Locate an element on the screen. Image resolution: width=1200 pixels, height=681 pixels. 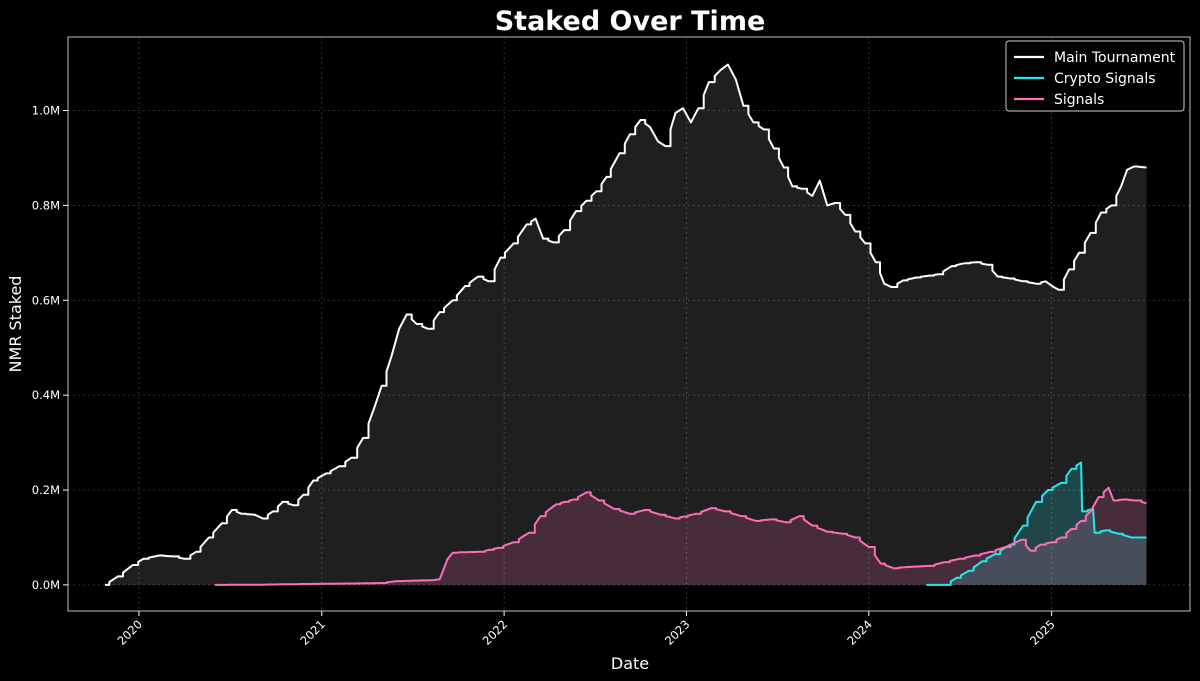
legend-label-2: Signals is located at coordinates (1079, 100).